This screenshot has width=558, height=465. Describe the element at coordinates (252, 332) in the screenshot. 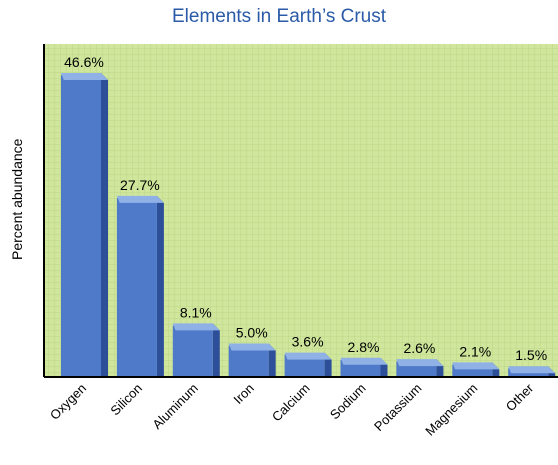

I see `data-label: 5.0%` at that location.